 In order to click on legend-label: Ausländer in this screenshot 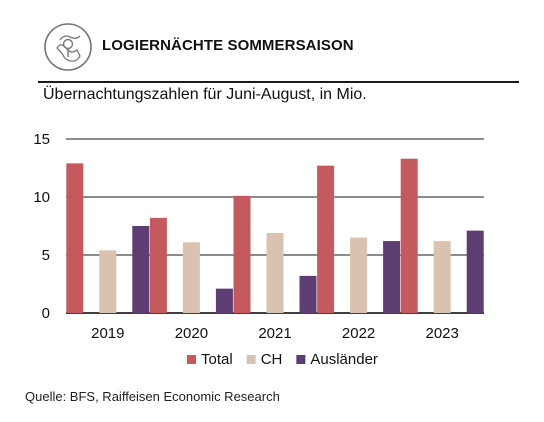, I will do `click(344, 359)`.